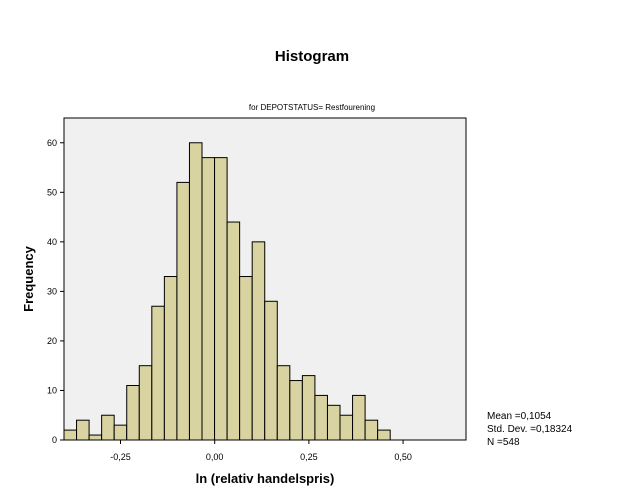 The height and width of the screenshot is (500, 624). I want to click on y-axis: 0 10 20 30 40 50 60, so click(55, 291).